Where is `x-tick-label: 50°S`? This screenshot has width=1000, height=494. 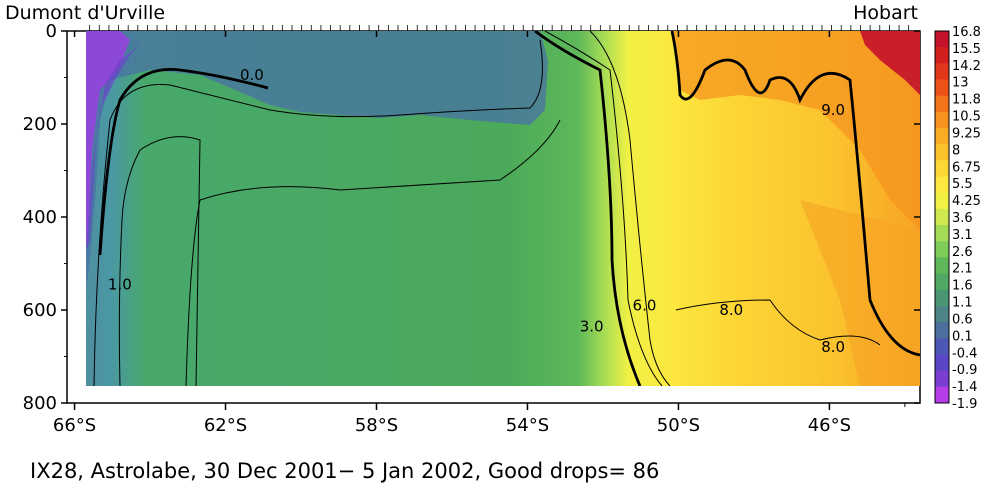
x-tick-label: 50°S is located at coordinates (678, 425).